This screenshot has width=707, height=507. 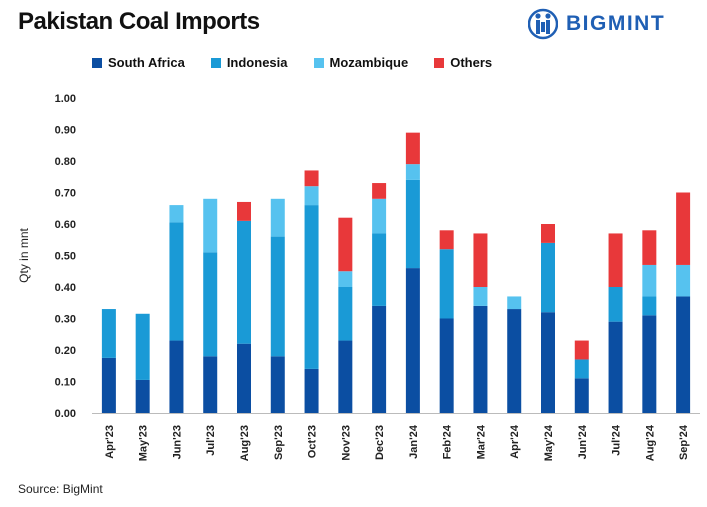 I want to click on x-tick-label: Aug'24, so click(x=650, y=442).